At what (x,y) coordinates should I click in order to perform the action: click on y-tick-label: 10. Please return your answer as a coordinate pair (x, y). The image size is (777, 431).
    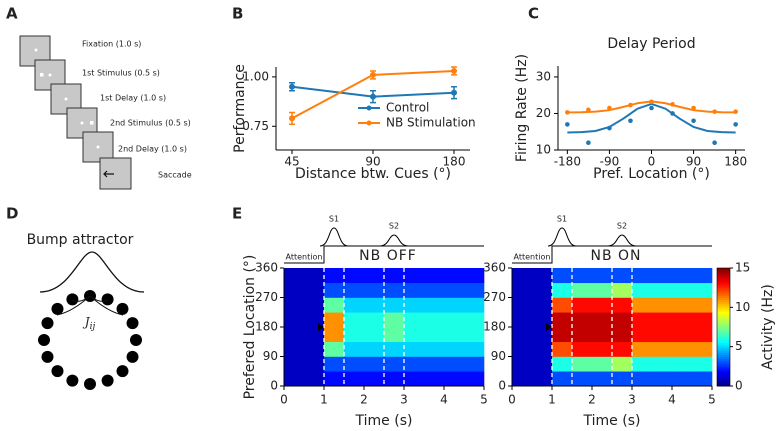
    Looking at the image, I should click on (543, 150).